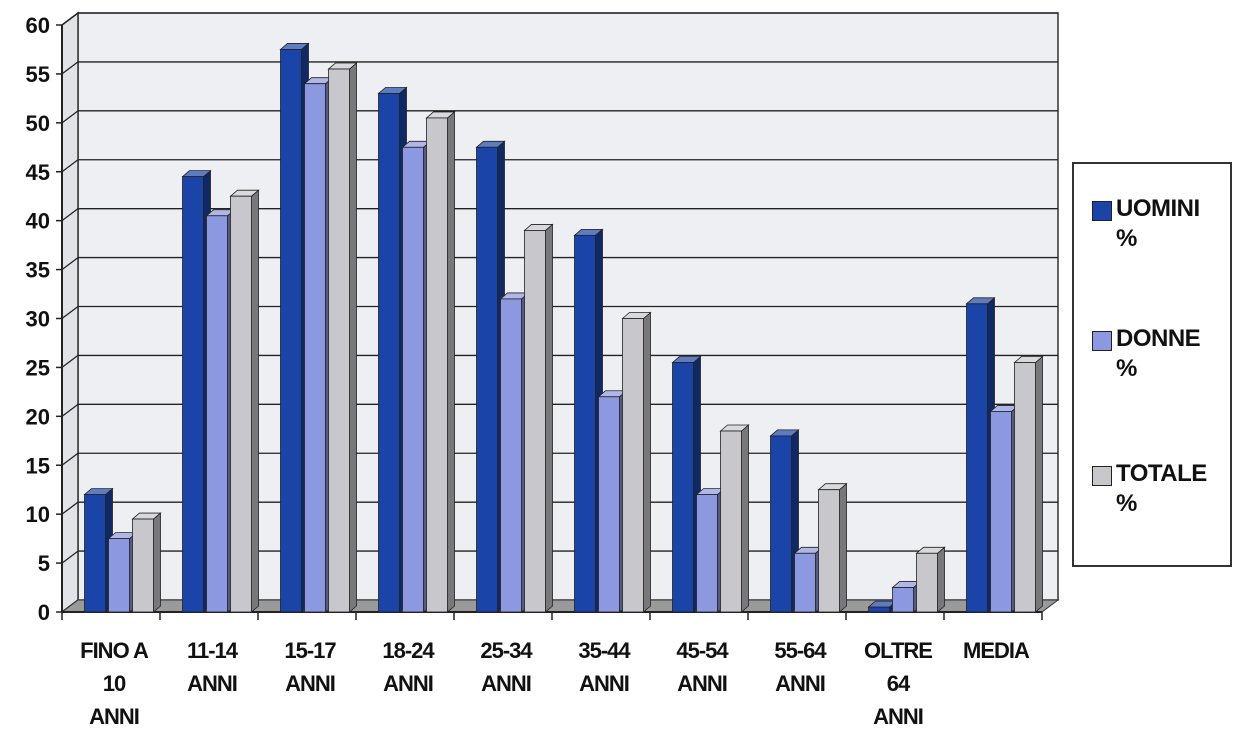 Image resolution: width=1234 pixels, height=742 pixels. I want to click on legend-item-totale: TOTALE %, so click(1149, 489).